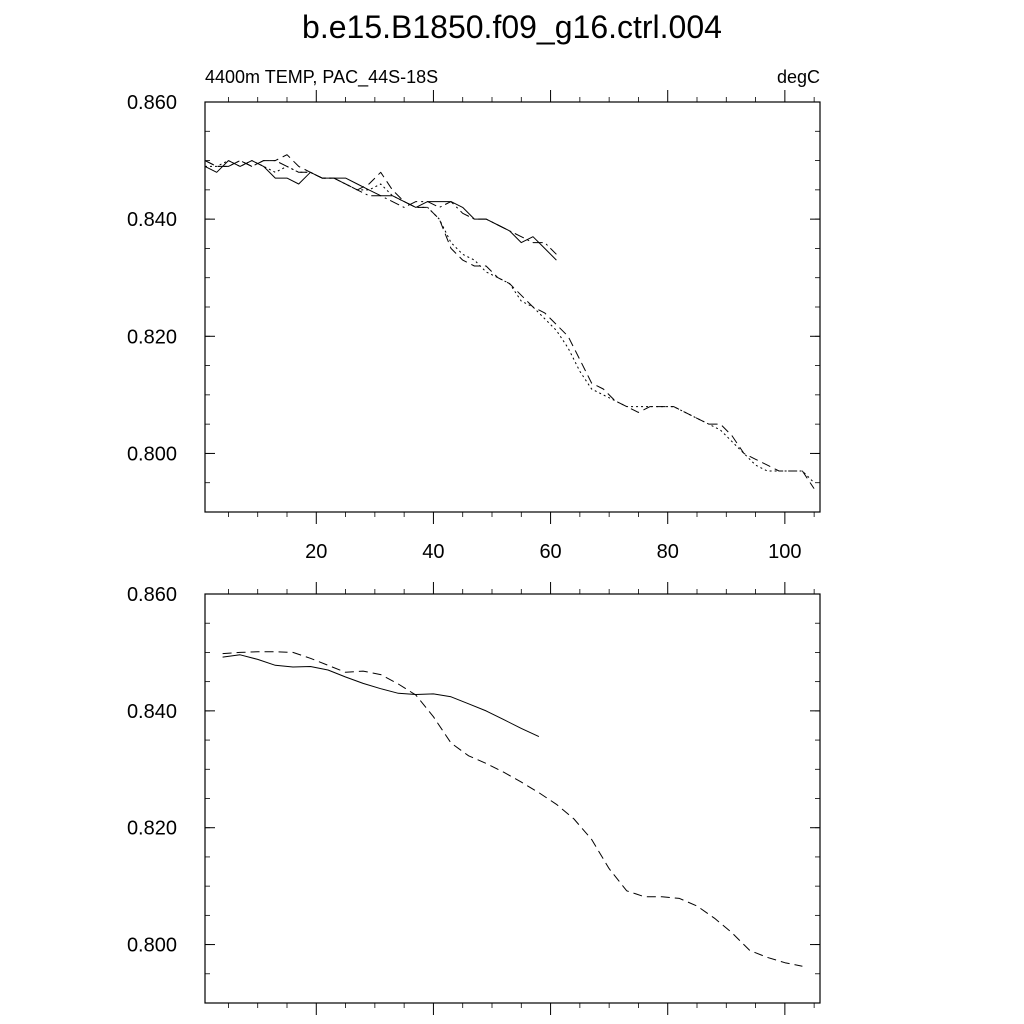 Image resolution: width=1024 pixels, height=1024 pixels. What do you see at coordinates (316, 552) in the screenshot?
I see `x-tick-label: 20` at bounding box center [316, 552].